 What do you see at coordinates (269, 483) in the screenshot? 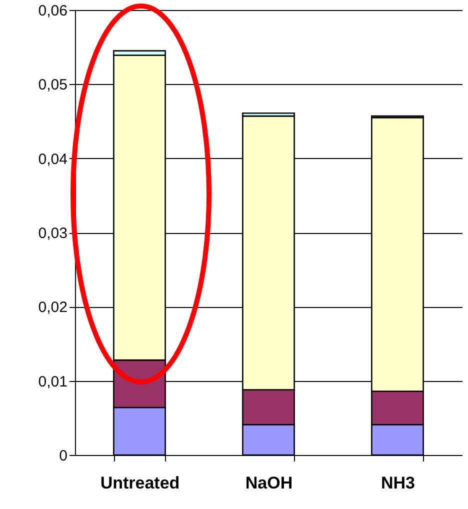
I see `x-tick-label: NaOH` at bounding box center [269, 483].